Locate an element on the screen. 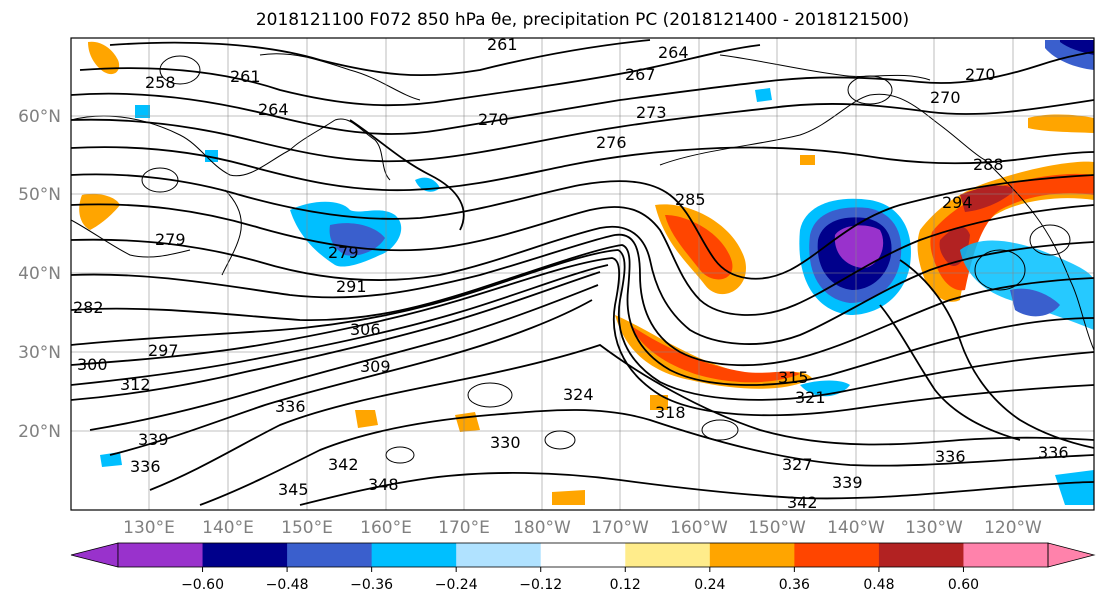 The height and width of the screenshot is (603, 1105). lon-label: 170°W is located at coordinates (620, 528).